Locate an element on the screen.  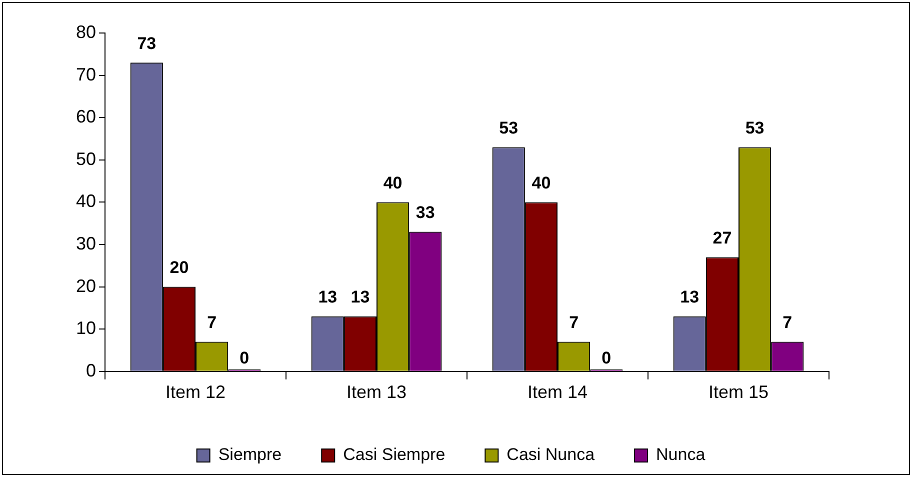
data-label: 20 is located at coordinates (179, 267).